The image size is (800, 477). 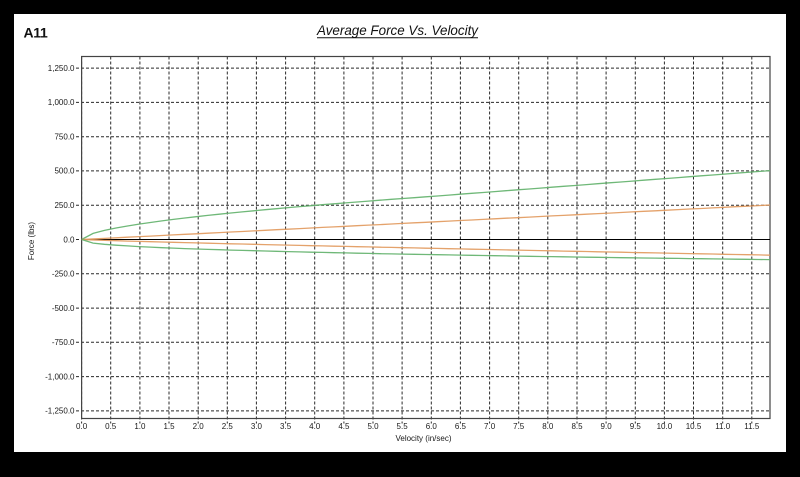 What do you see at coordinates (752, 426) in the screenshot?
I see `svg-text: 11.5` at bounding box center [752, 426].